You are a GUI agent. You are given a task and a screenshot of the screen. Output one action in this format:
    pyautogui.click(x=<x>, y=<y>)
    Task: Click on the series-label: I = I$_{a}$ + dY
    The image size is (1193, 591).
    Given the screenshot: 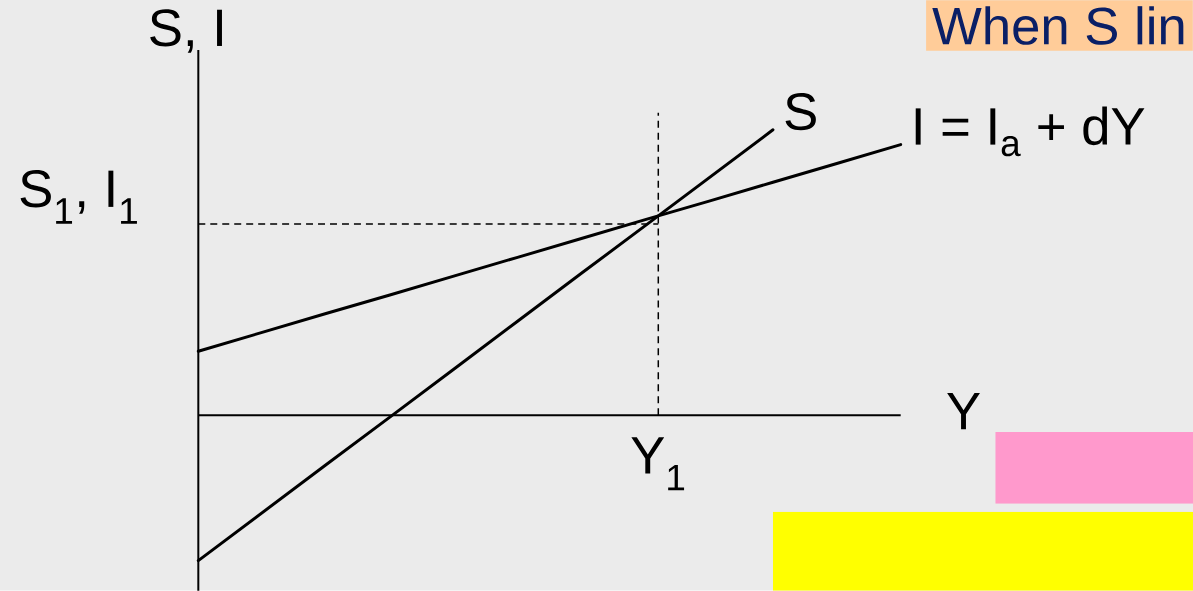 What is the action you would take?
    pyautogui.click(x=1030, y=131)
    